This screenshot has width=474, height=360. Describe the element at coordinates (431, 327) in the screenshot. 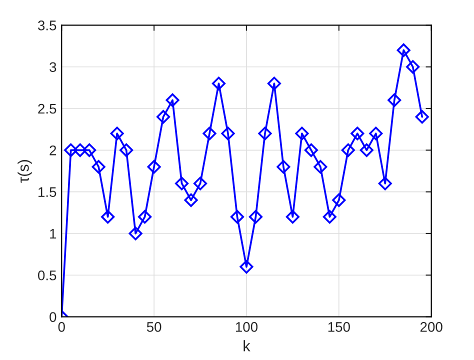

I see `x-tick-label: 200` at that location.